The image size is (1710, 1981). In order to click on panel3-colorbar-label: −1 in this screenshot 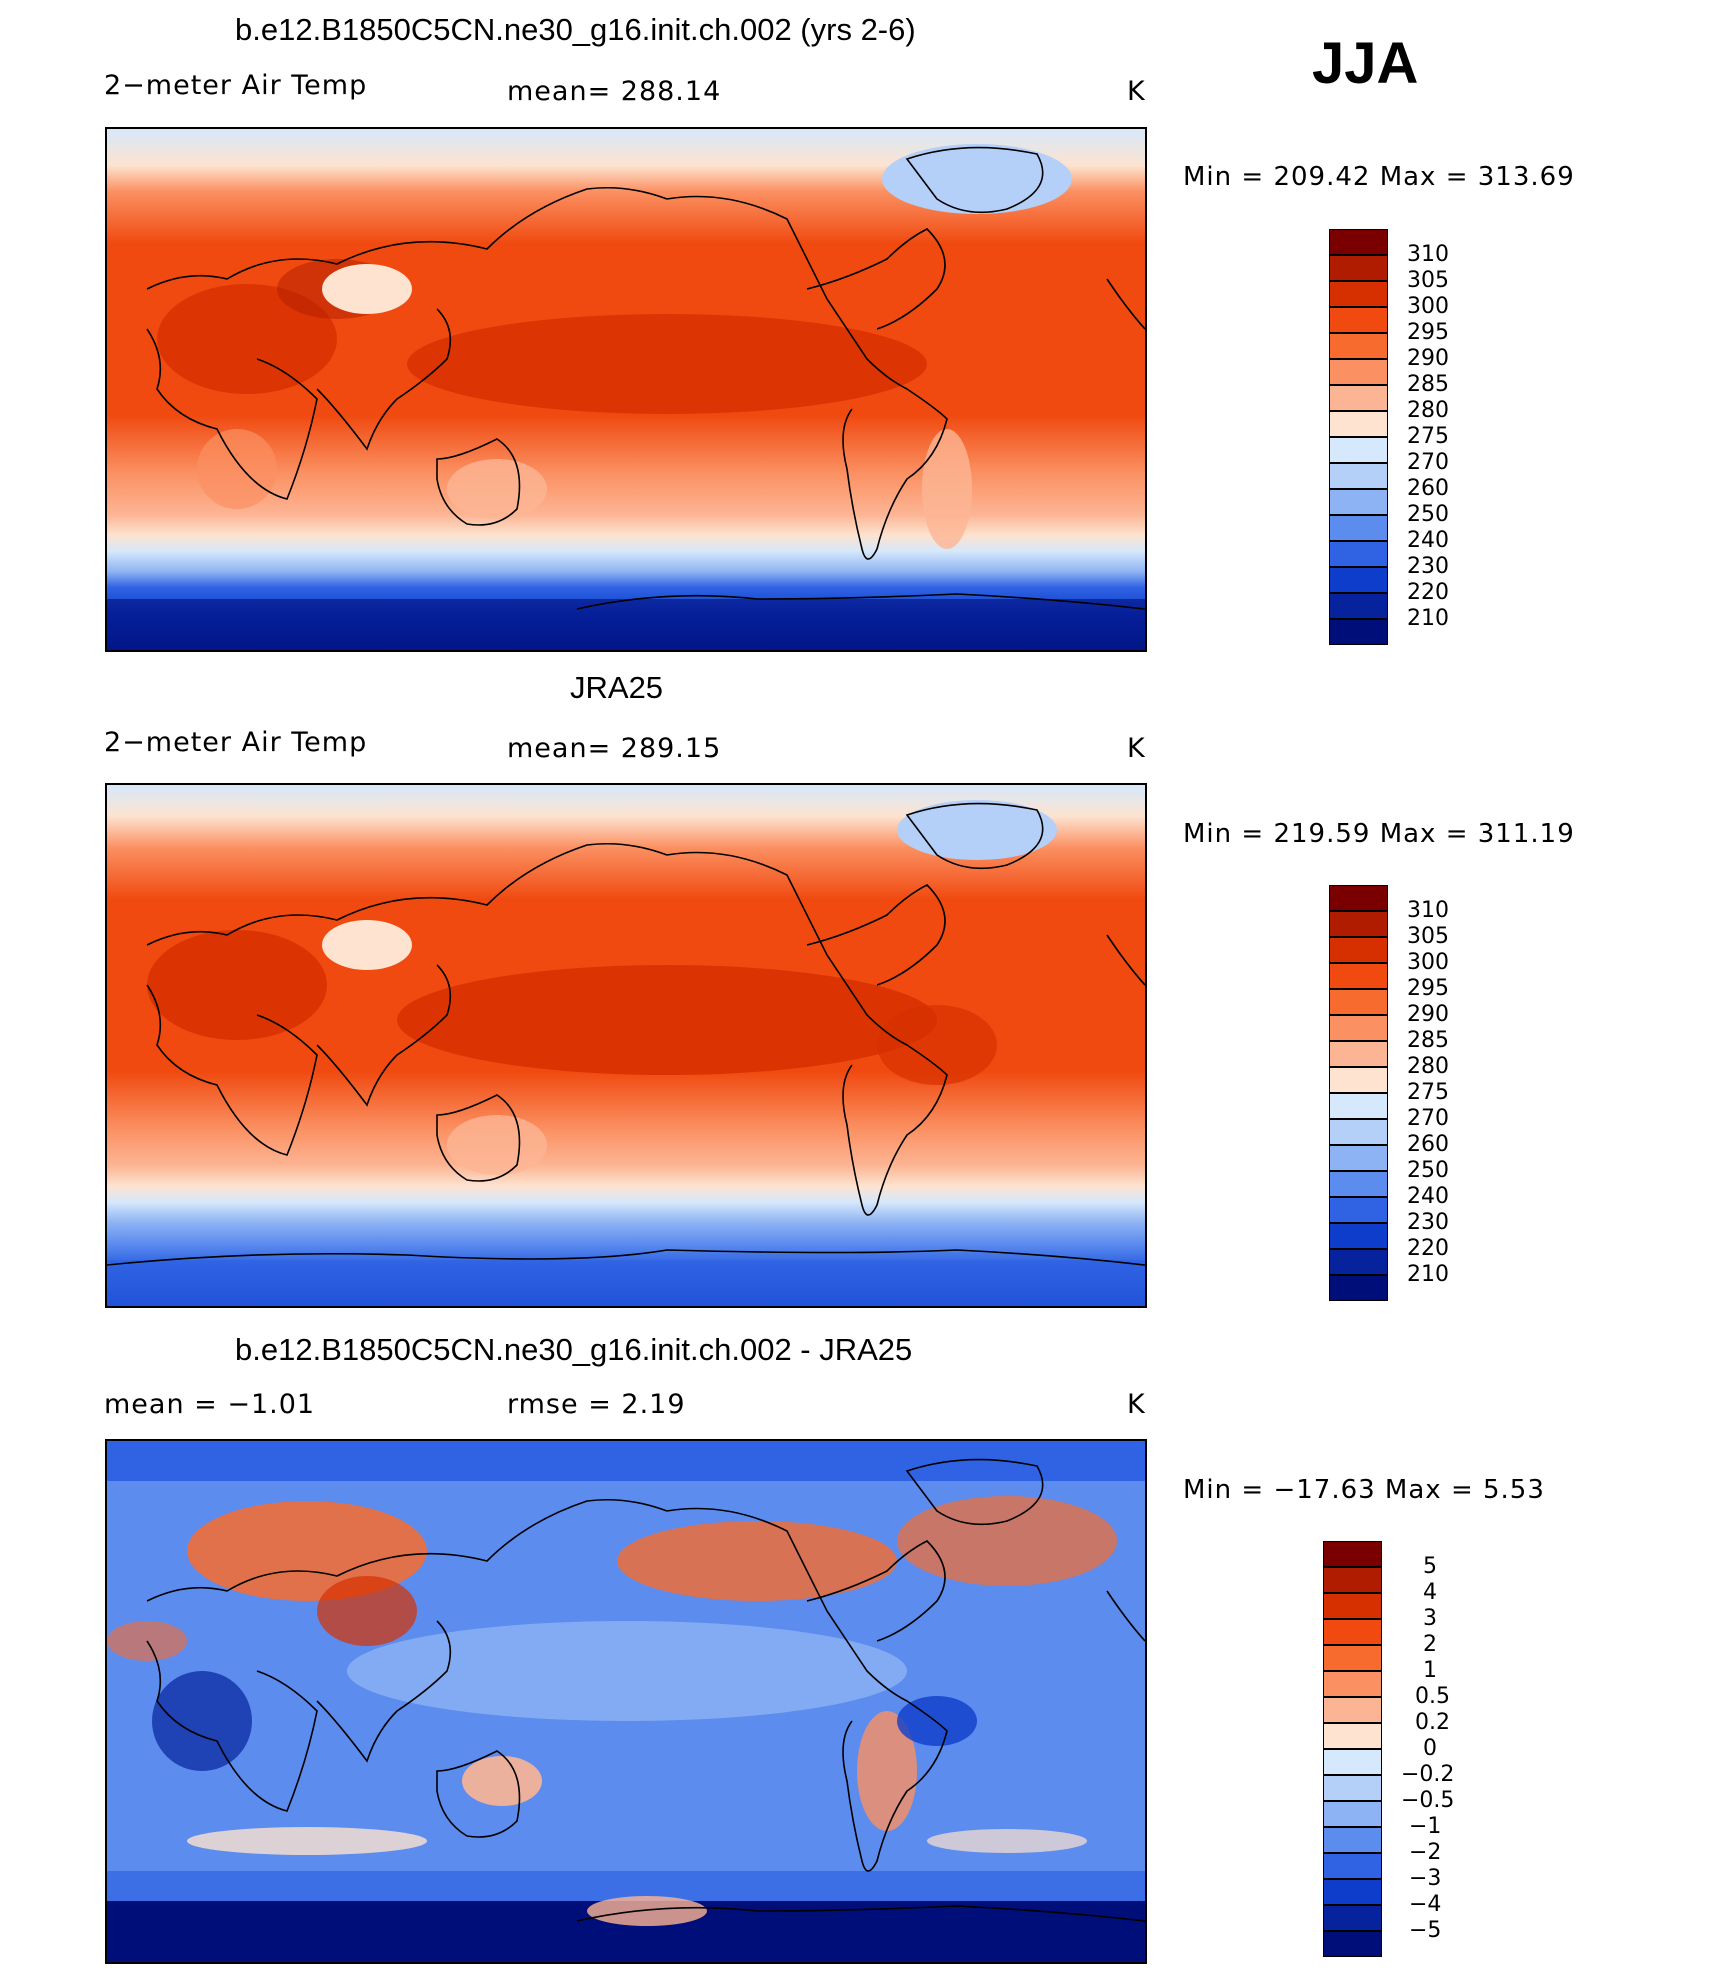, I will do `click(1425, 1826)`.